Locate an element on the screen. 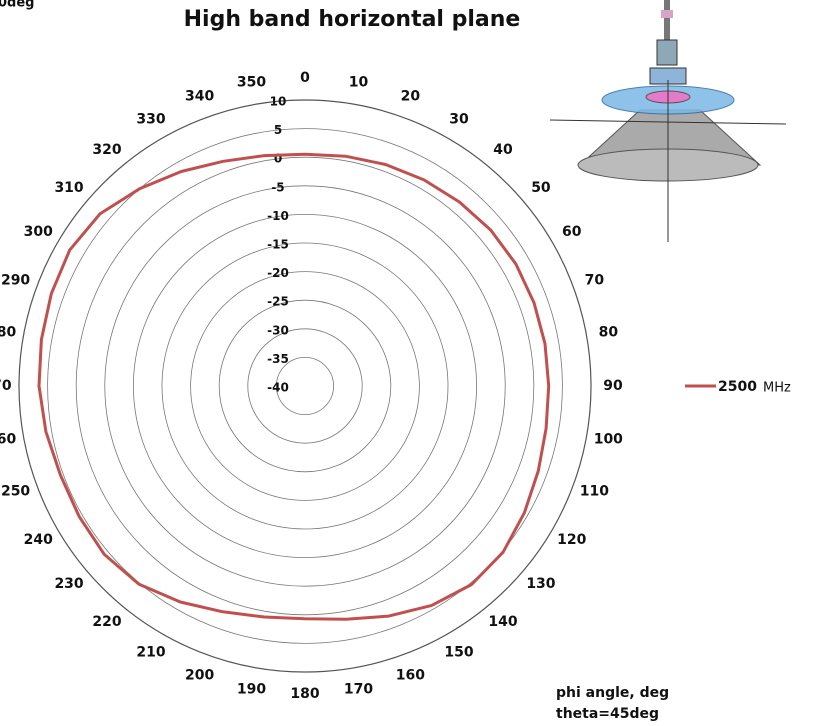 This screenshot has height=726, width=814. angle-label: 30 is located at coordinates (459, 119).